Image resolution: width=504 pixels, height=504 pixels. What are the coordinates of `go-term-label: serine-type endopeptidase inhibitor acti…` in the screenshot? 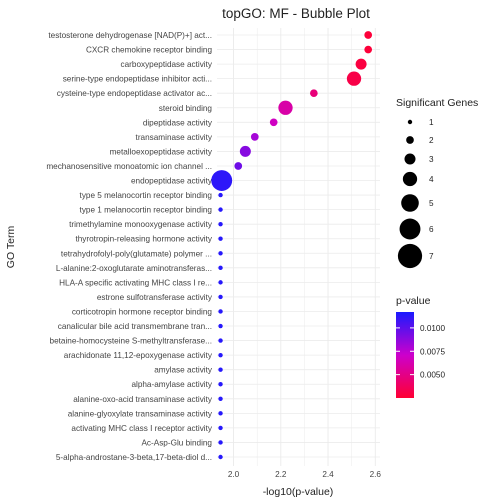 It's located at (137, 79).